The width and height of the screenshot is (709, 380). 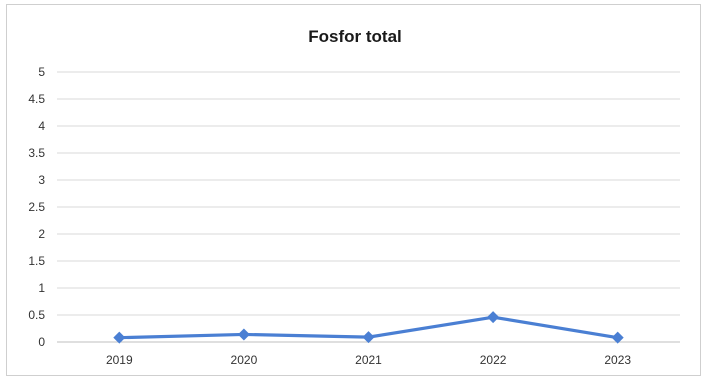 What do you see at coordinates (41, 288) in the screenshot?
I see `y-tick-label: 1` at bounding box center [41, 288].